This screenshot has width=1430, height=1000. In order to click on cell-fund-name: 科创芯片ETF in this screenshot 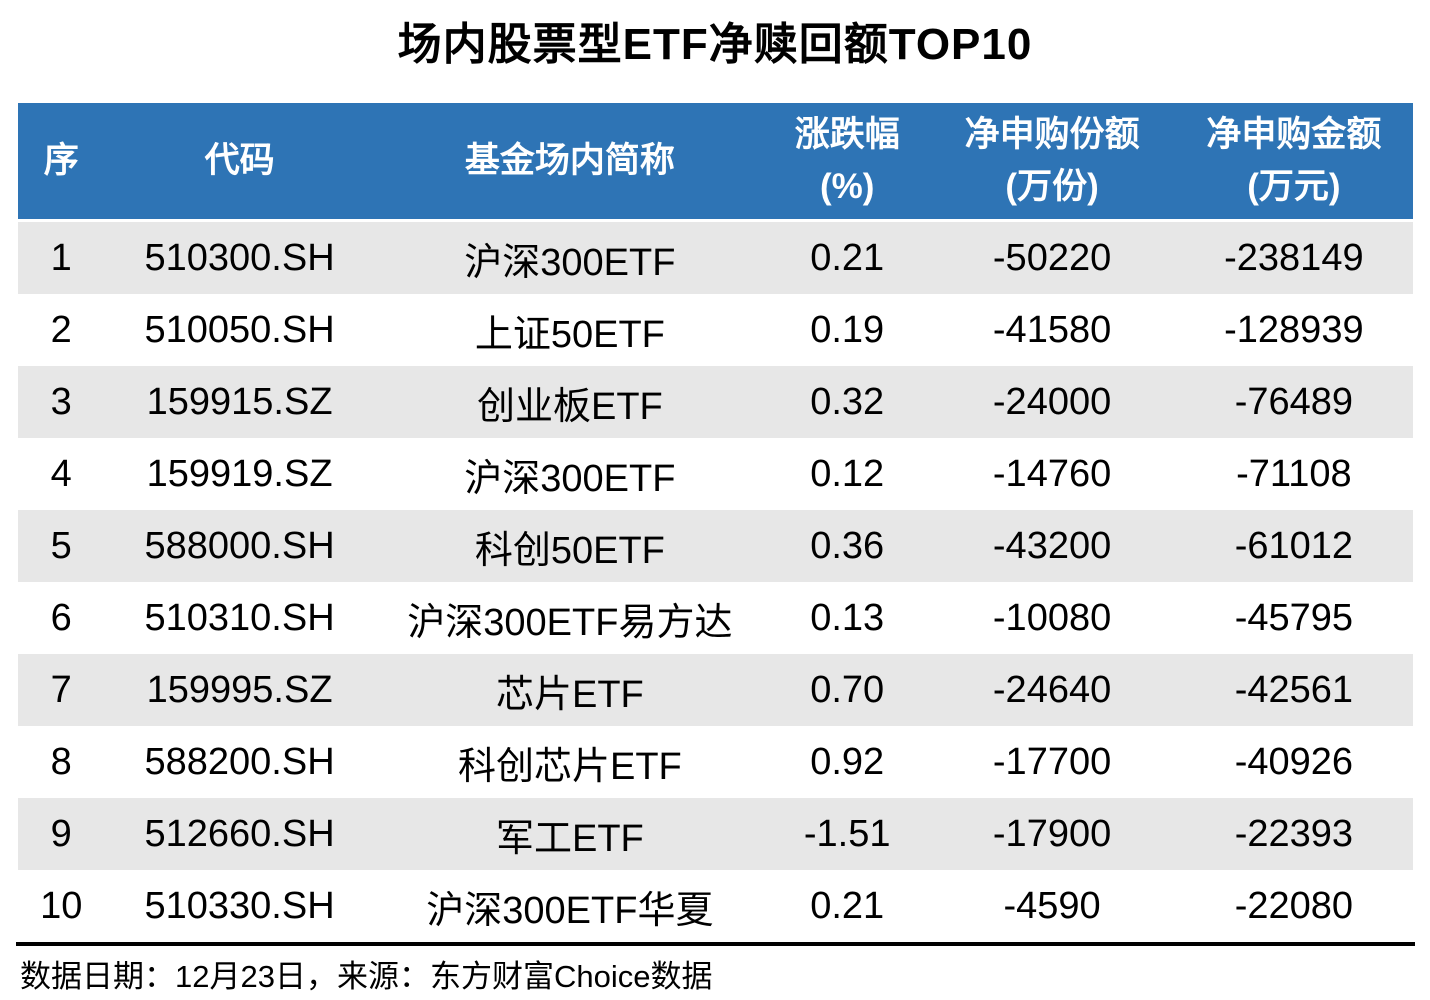, I will do `click(569, 766)`.